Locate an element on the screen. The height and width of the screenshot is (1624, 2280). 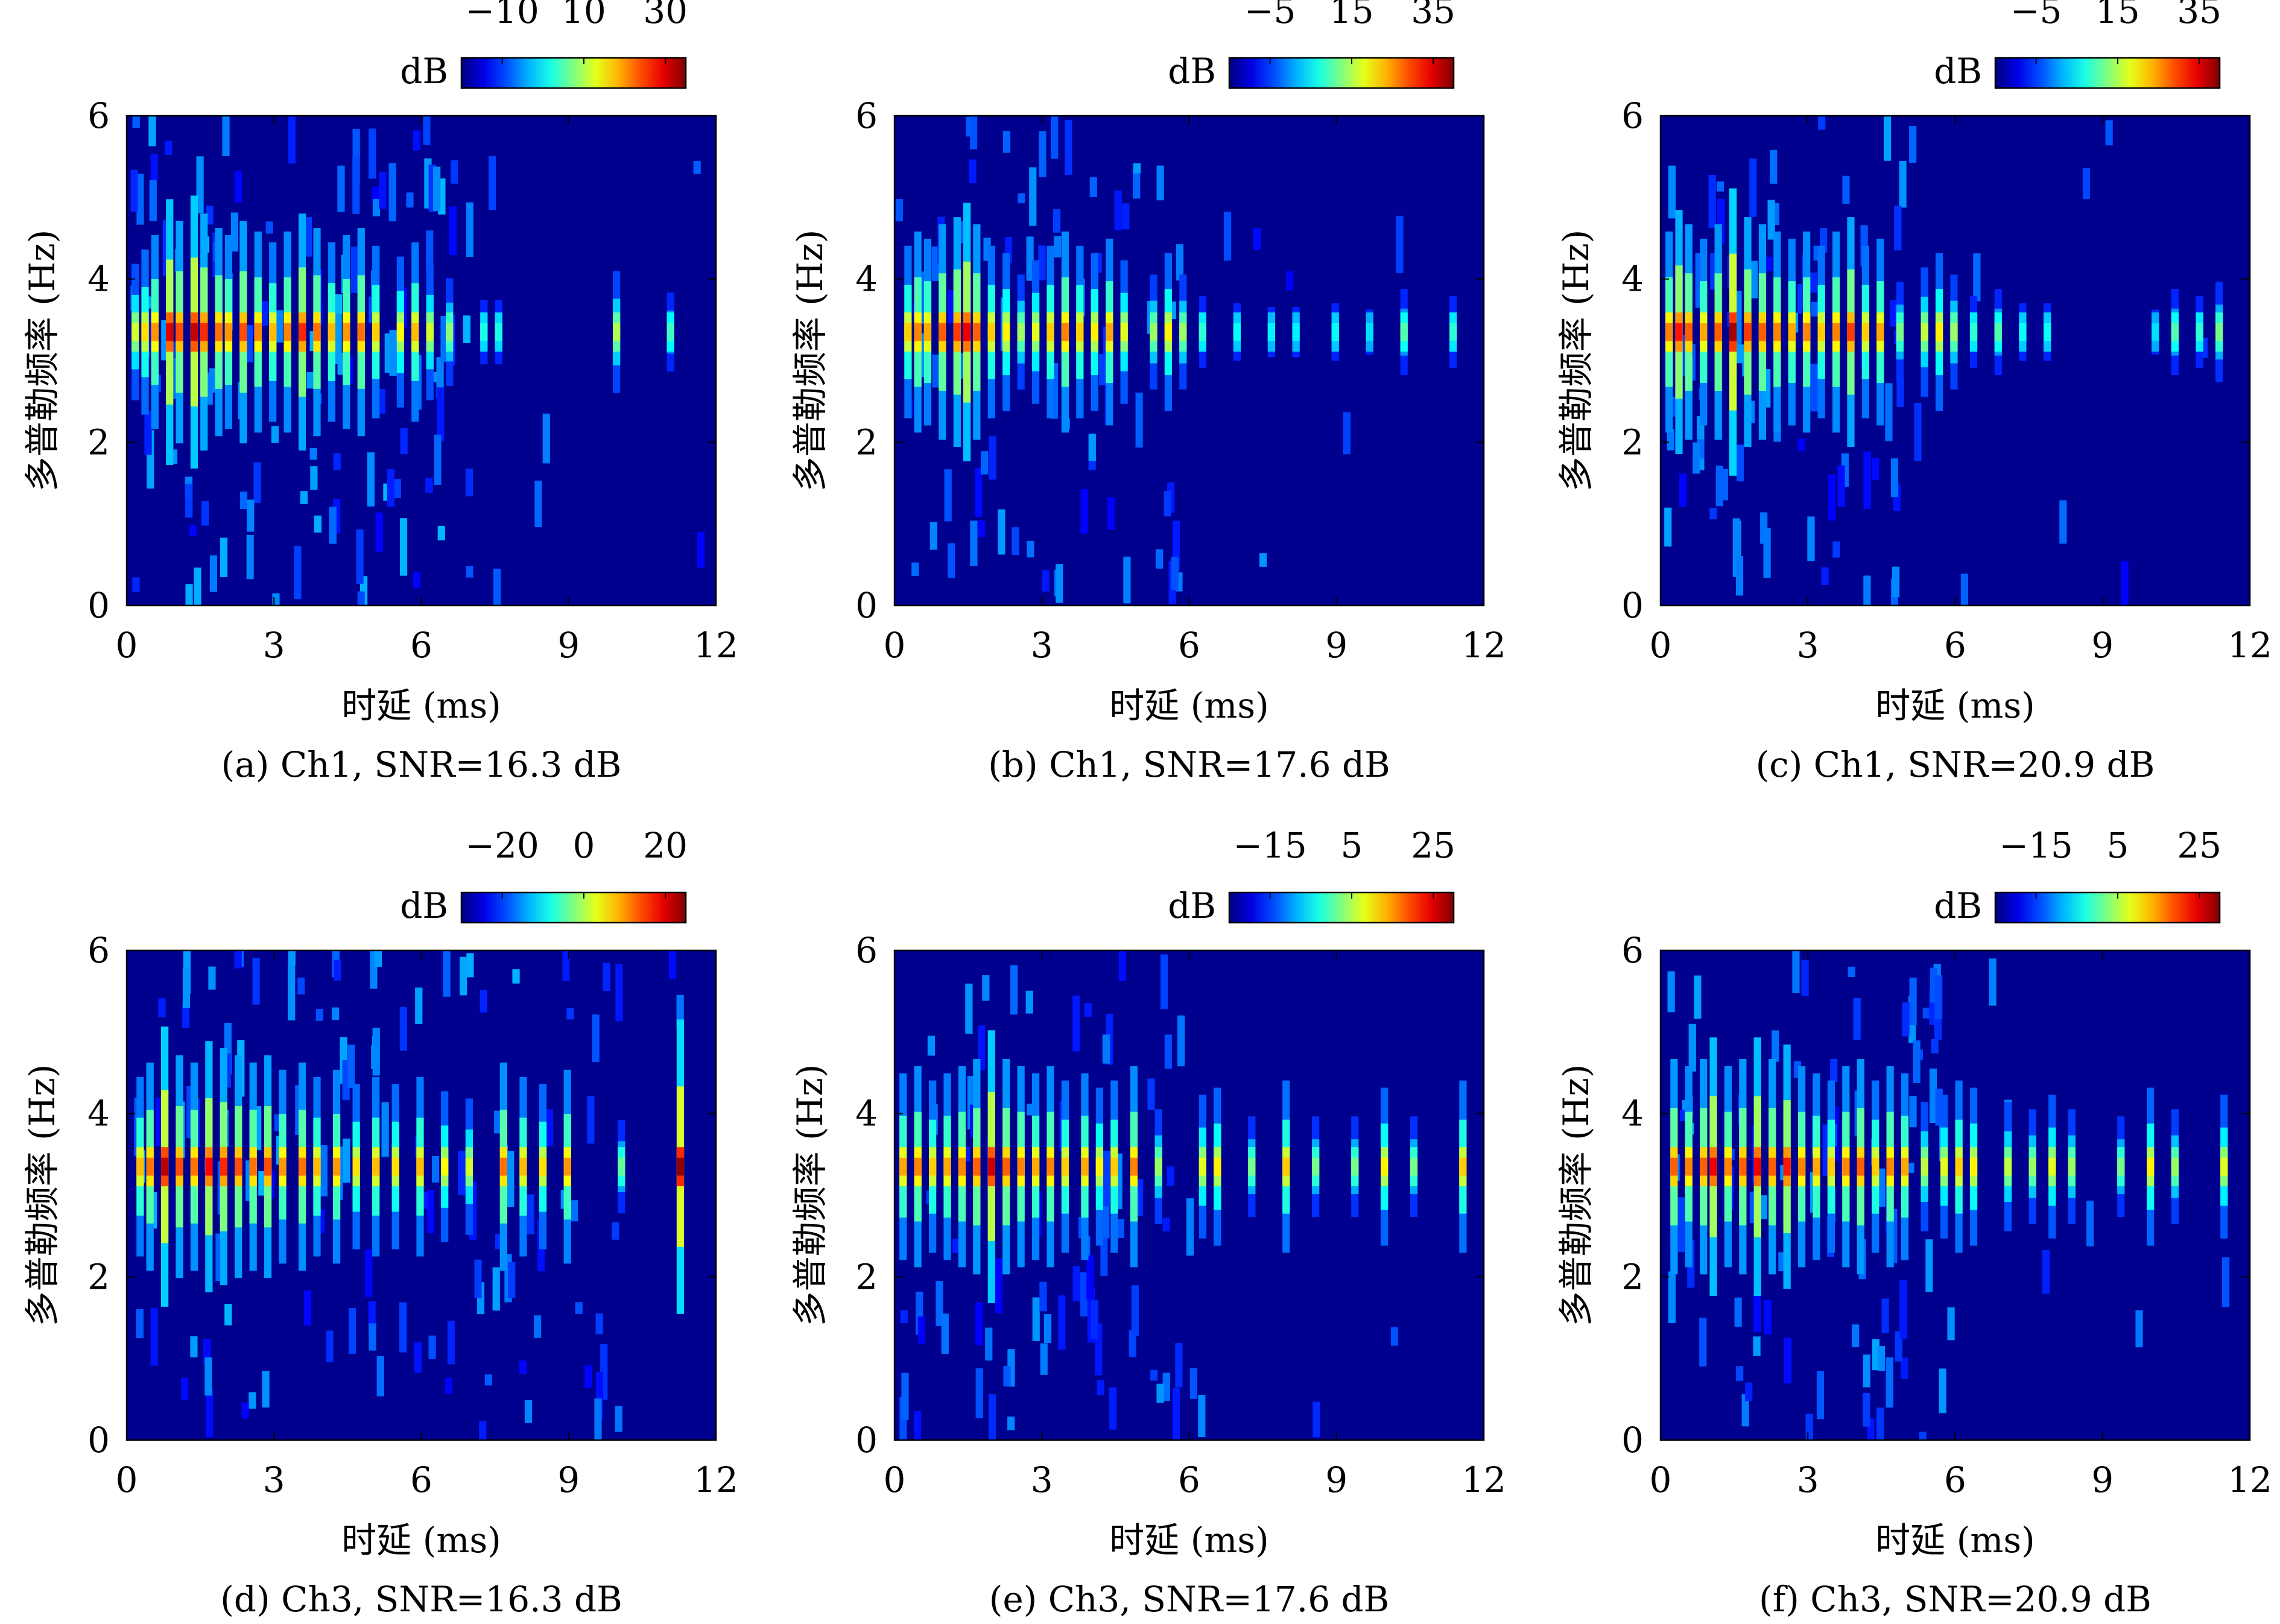
y-tick-label: 2 is located at coordinates (98, 442).